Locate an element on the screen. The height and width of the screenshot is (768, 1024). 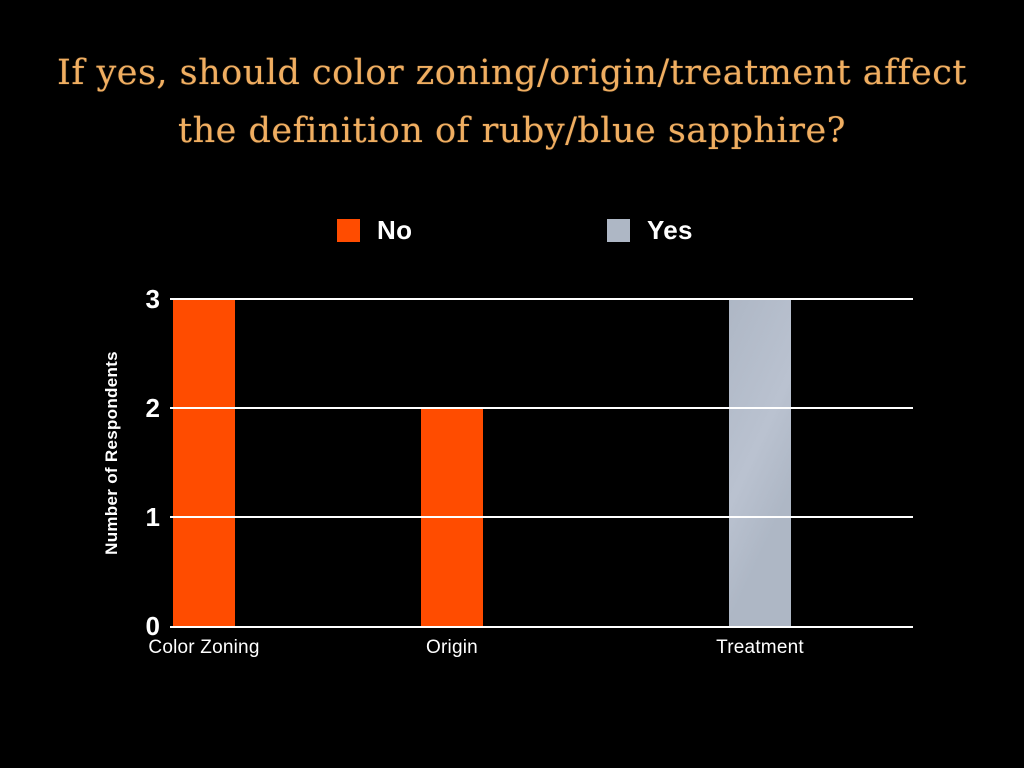
category-label-color-zoning: Color Zoning is located at coordinates (204, 647).